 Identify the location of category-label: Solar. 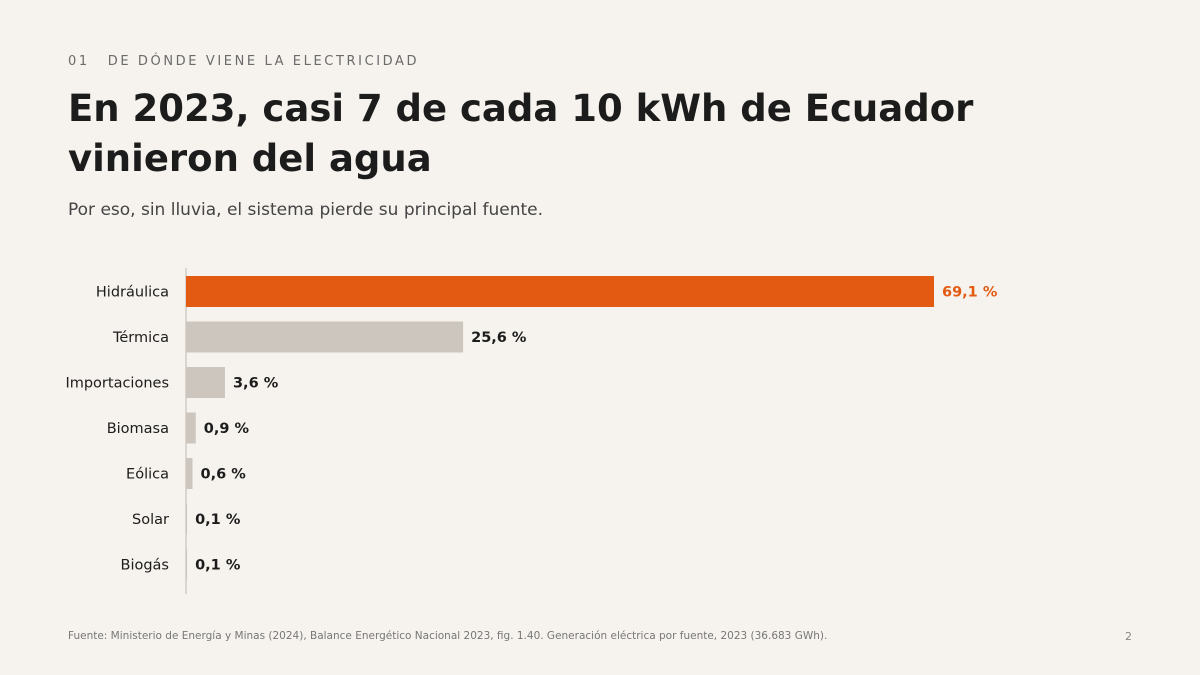
(150, 520).